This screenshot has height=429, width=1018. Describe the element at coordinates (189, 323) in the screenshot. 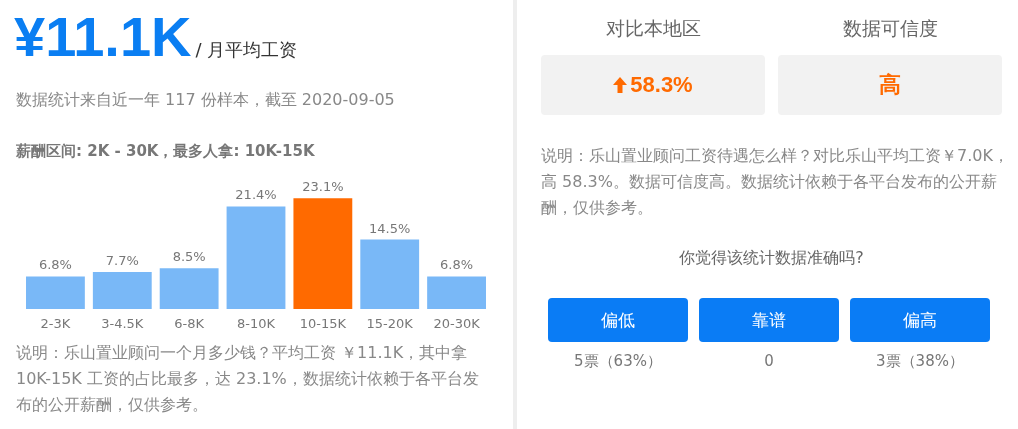

I see `x-tick-label: 6-8K` at that location.